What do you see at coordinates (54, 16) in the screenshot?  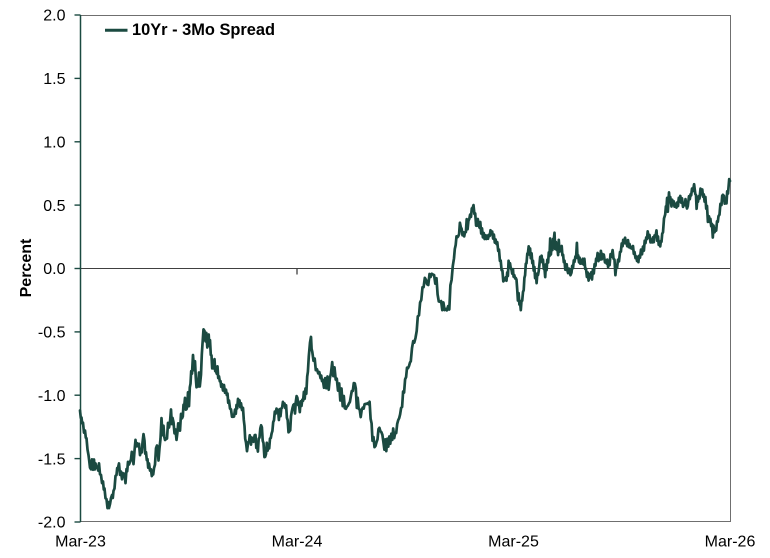 I see `svg-text: 2.0` at bounding box center [54, 16].